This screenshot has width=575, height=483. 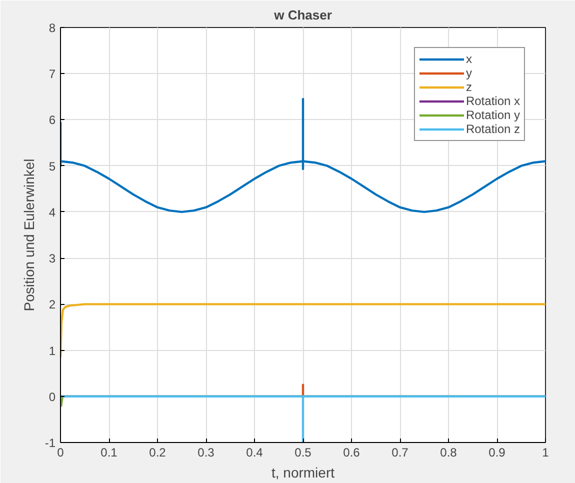 What do you see at coordinates (157, 453) in the screenshot?
I see `x-tick-label: 0.2` at bounding box center [157, 453].